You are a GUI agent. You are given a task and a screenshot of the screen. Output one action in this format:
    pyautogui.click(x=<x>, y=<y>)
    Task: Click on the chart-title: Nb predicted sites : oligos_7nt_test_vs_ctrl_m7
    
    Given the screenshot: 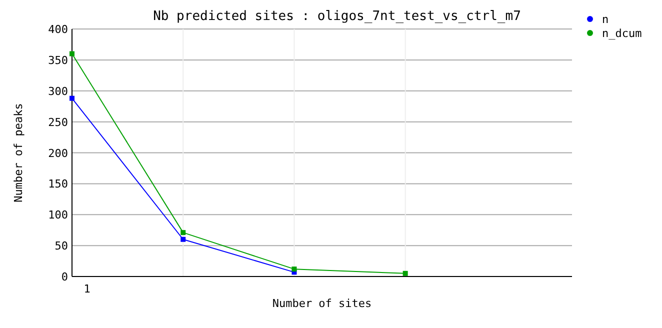 What is the action you would take?
    pyautogui.click(x=337, y=16)
    